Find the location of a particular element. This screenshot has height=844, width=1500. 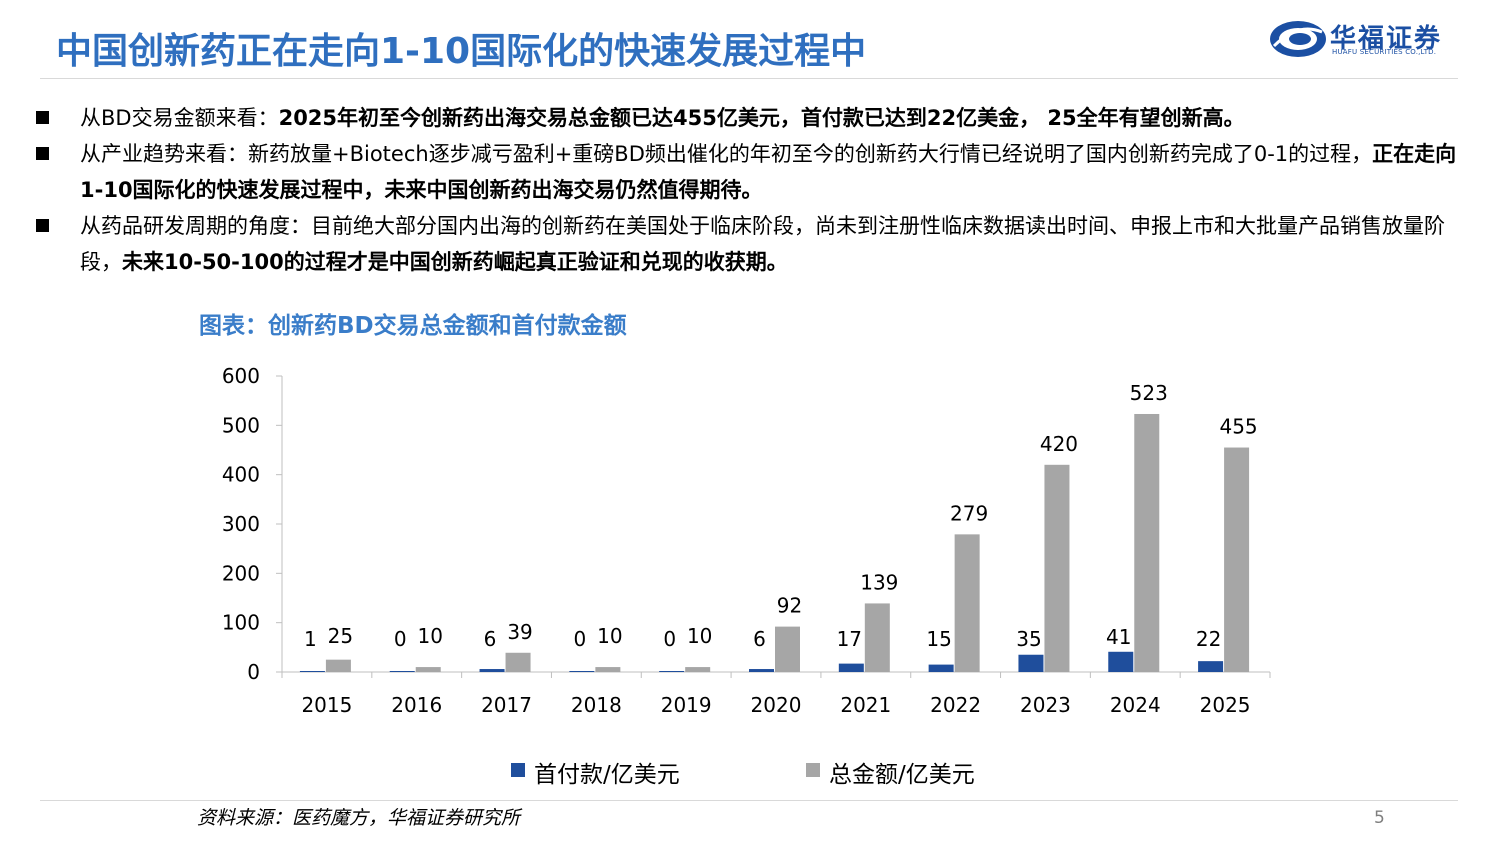

x-tick-label: 2016 is located at coordinates (416, 705).